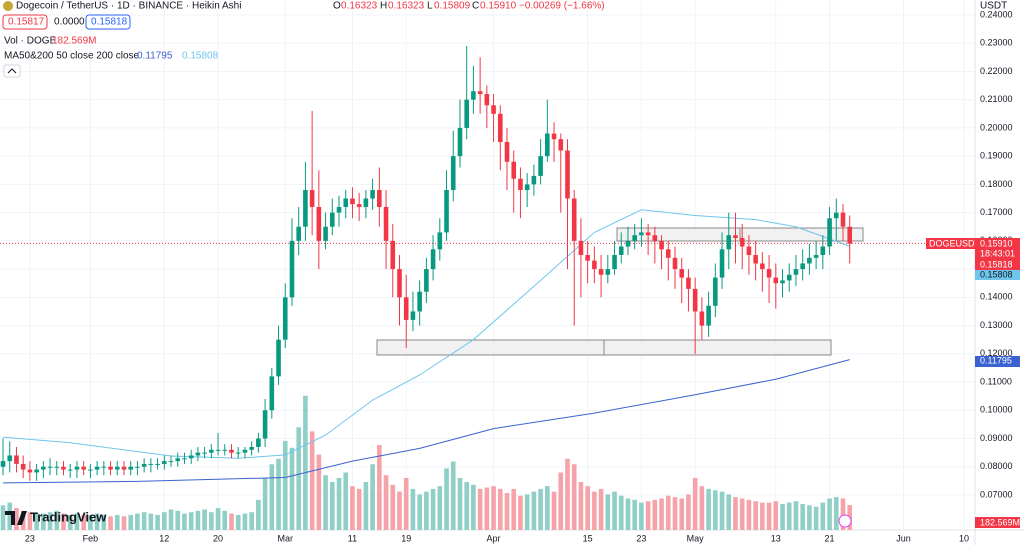 This screenshot has height=545, width=1024. Describe the element at coordinates (996, 264) in the screenshot. I see `bid-price: 0.15818` at that location.